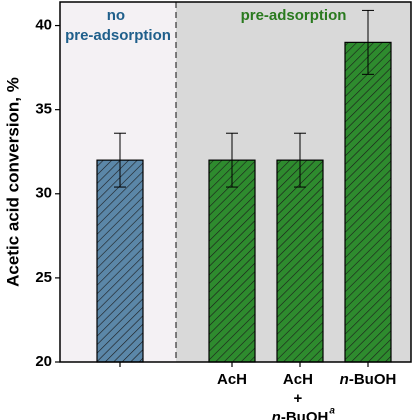 The image size is (413, 420). What do you see at coordinates (300, 395) in the screenshot?
I see `x-tick-label: AcH + n-BuOH` at bounding box center [300, 395].